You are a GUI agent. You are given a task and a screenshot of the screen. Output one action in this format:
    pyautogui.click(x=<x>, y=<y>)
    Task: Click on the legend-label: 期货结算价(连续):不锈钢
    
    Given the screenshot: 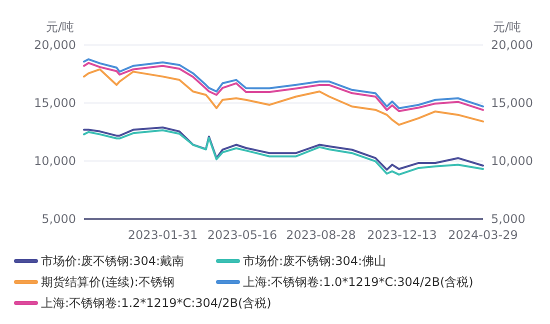 What is the action you would take?
    pyautogui.click(x=107, y=282)
    